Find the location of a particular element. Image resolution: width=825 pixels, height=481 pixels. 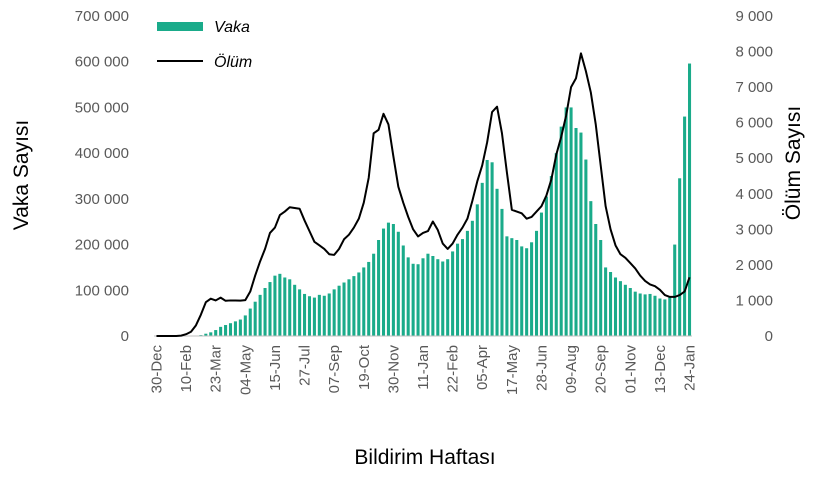

y-axis-title-right: Ölüm Sayısı is located at coordinates (793, 163).